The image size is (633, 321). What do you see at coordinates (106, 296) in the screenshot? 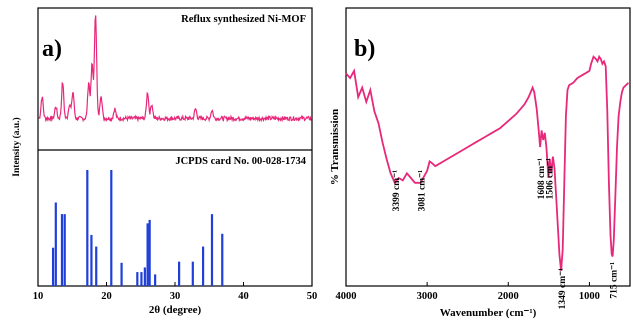
I see `x-tick-label: 20` at bounding box center [106, 296].